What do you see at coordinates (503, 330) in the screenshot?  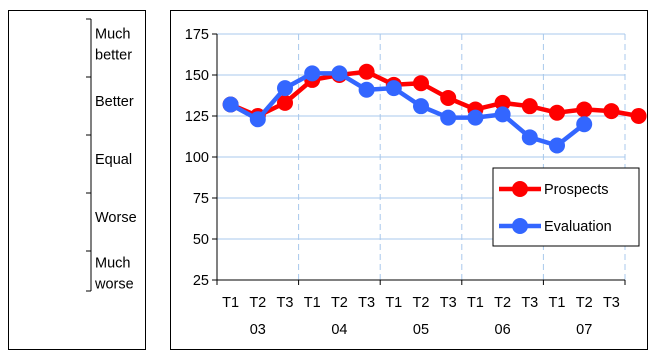 I see `year-label: 06` at bounding box center [503, 330].